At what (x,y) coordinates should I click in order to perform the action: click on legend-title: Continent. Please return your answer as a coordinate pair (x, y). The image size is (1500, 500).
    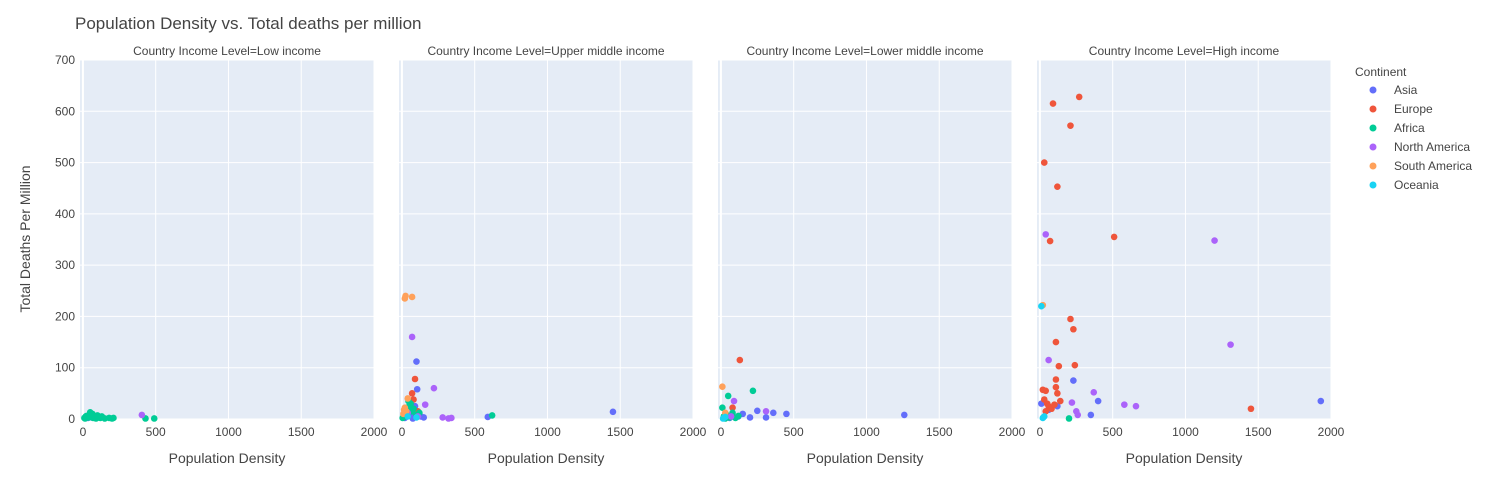
    Looking at the image, I should click on (1381, 72).